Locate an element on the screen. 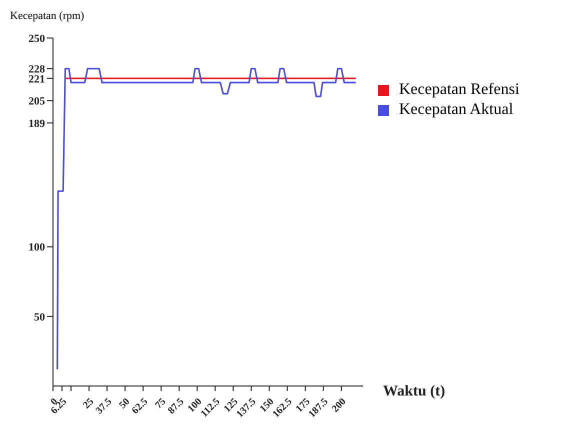  x-tick-label: 25 is located at coordinates (88, 404).